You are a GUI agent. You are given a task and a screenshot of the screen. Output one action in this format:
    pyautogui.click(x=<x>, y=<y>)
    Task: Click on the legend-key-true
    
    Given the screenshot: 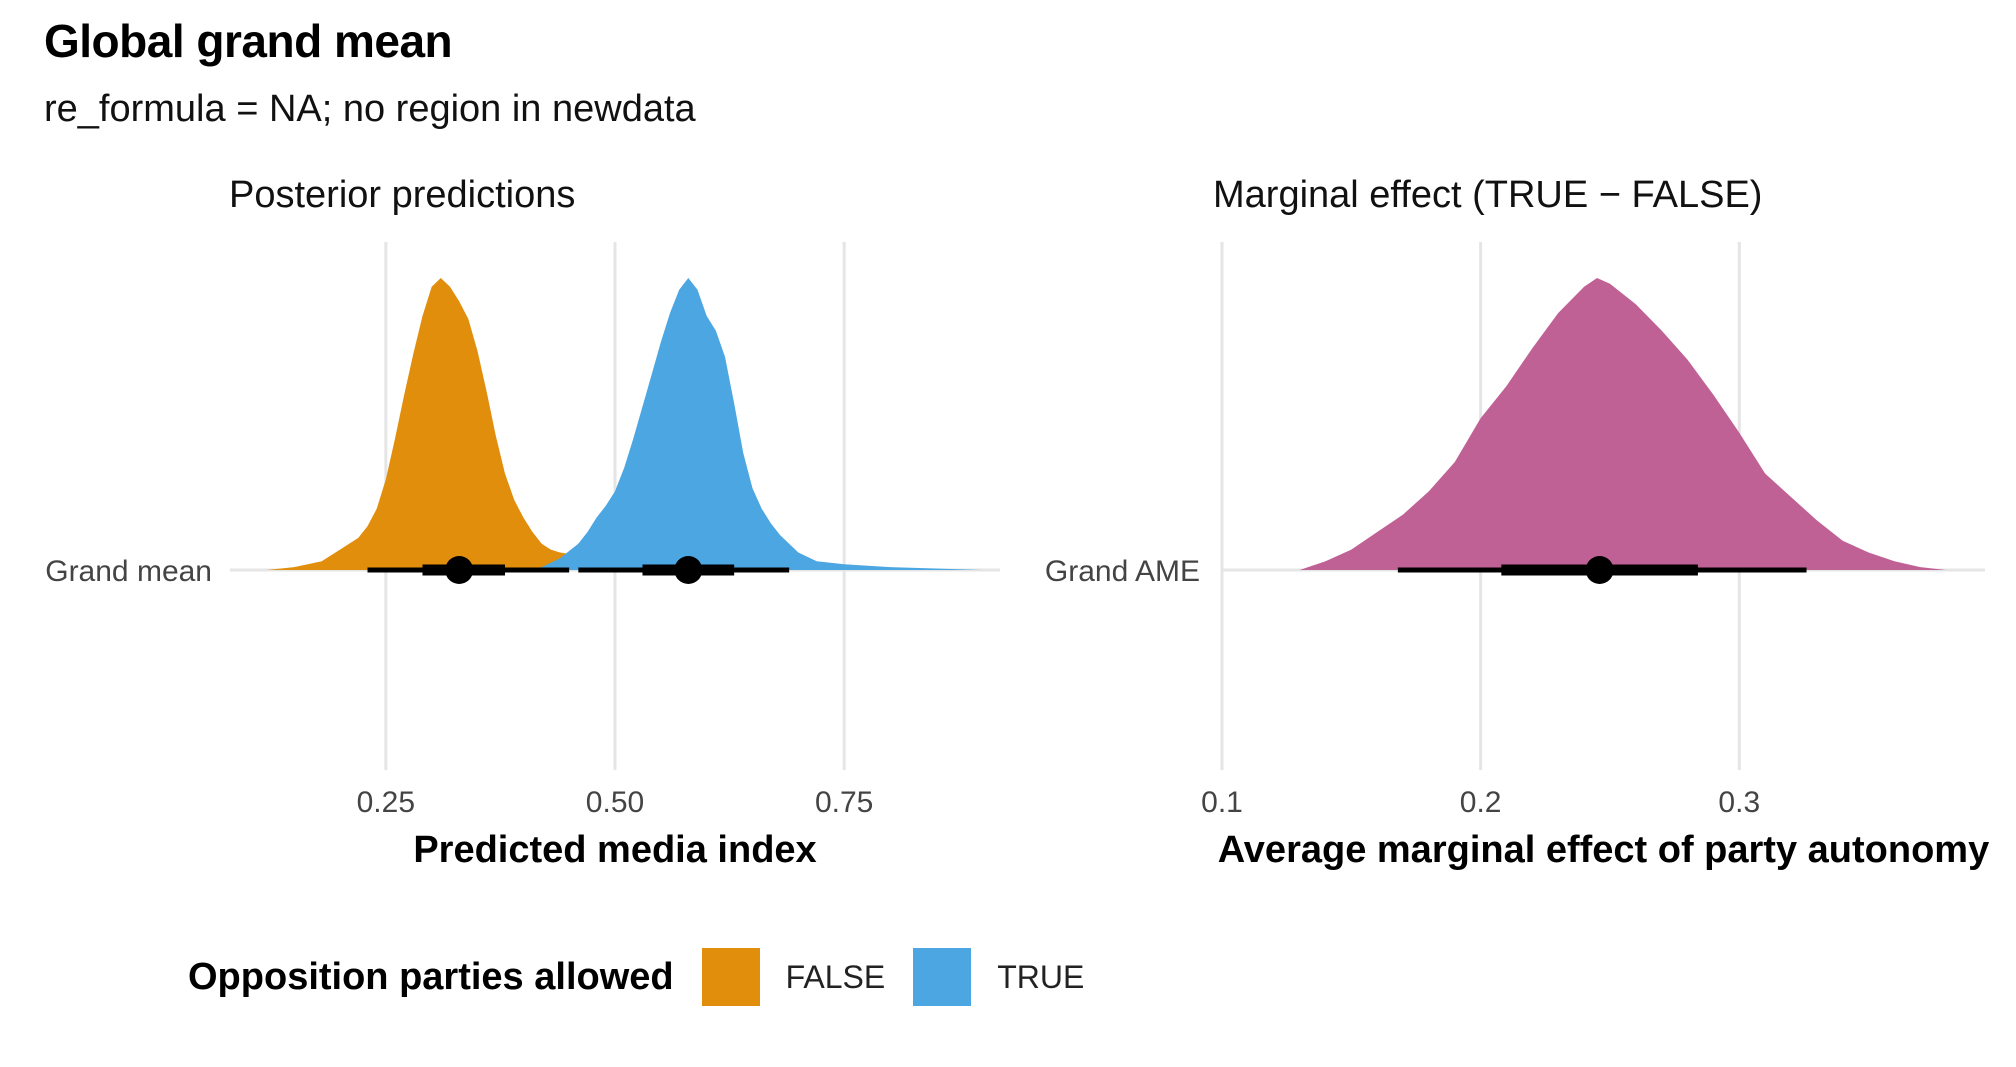 What is the action you would take?
    pyautogui.click(x=942, y=977)
    